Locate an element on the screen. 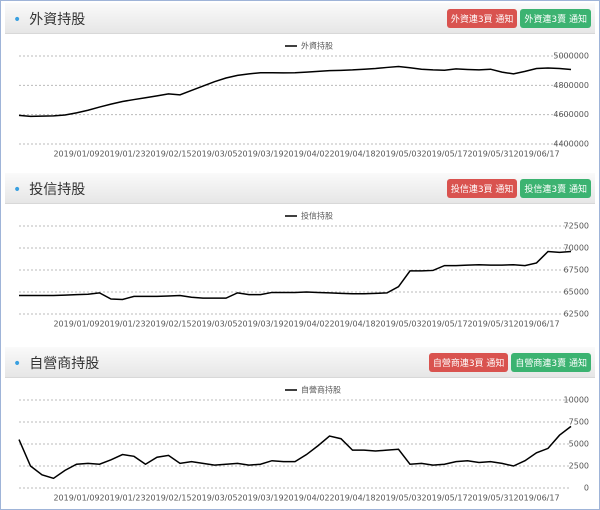 This screenshot has height=510, width=600. panel-title: 外資持股 is located at coordinates (49, 19).